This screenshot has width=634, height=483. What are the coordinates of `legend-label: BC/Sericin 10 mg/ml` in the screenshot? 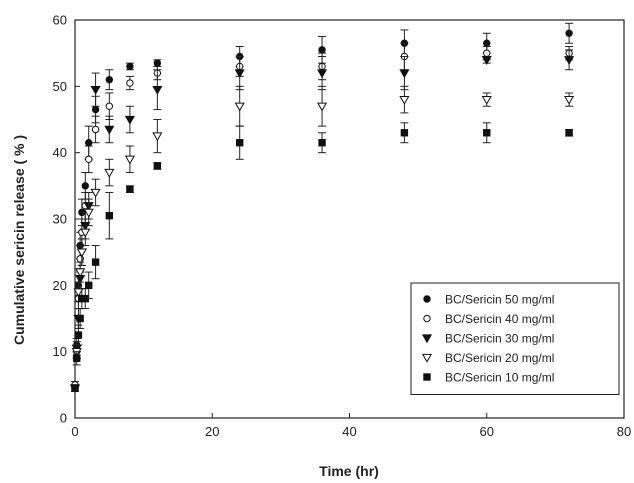 It's located at (499, 378).